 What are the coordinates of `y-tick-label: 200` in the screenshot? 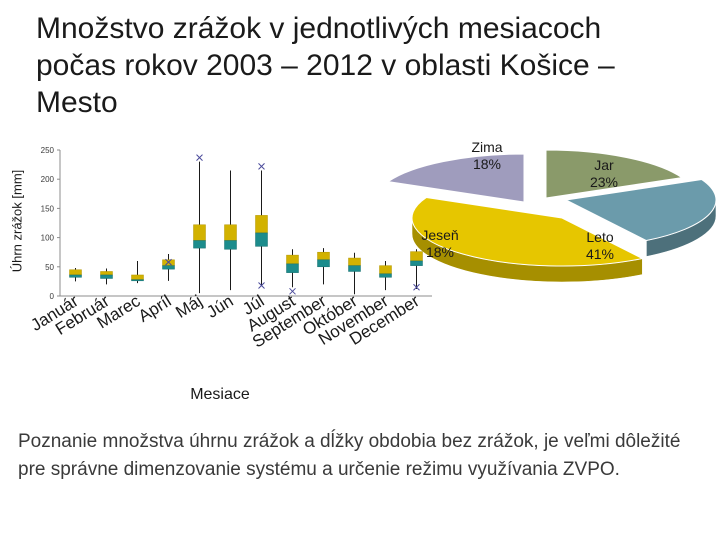 It's located at (48, 179).